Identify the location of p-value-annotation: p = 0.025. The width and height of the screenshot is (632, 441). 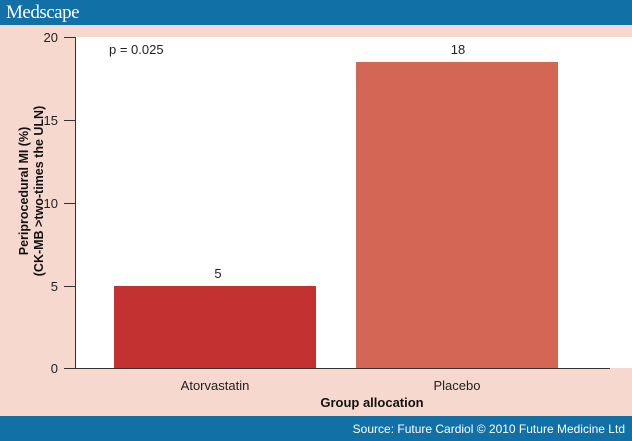
(136, 49).